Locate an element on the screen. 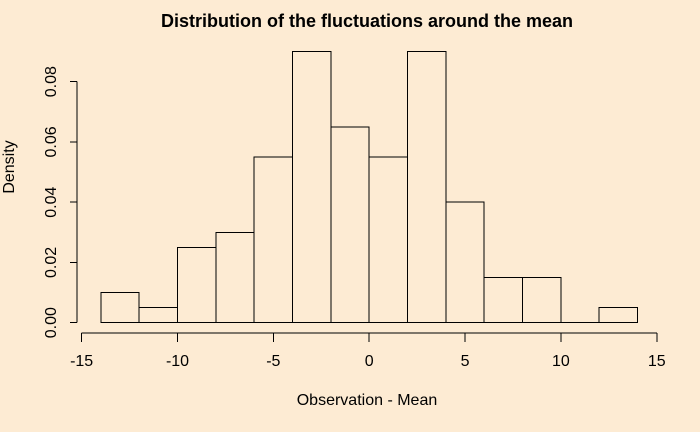 Image resolution: width=700 pixels, height=432 pixels. y-tick-label: 0.08 is located at coordinates (51, 81).